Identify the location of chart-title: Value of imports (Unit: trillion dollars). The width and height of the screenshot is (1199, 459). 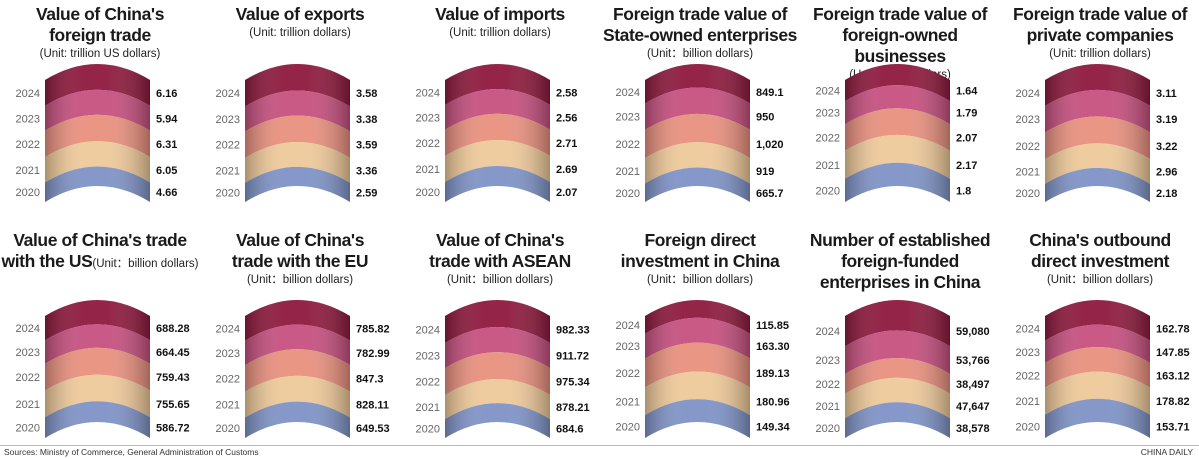
(500, 23).